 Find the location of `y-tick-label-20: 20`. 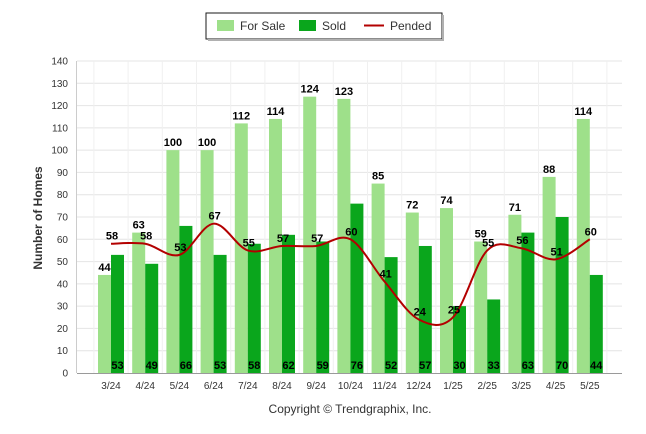

y-tick-label-20: 20 is located at coordinates (63, 329).